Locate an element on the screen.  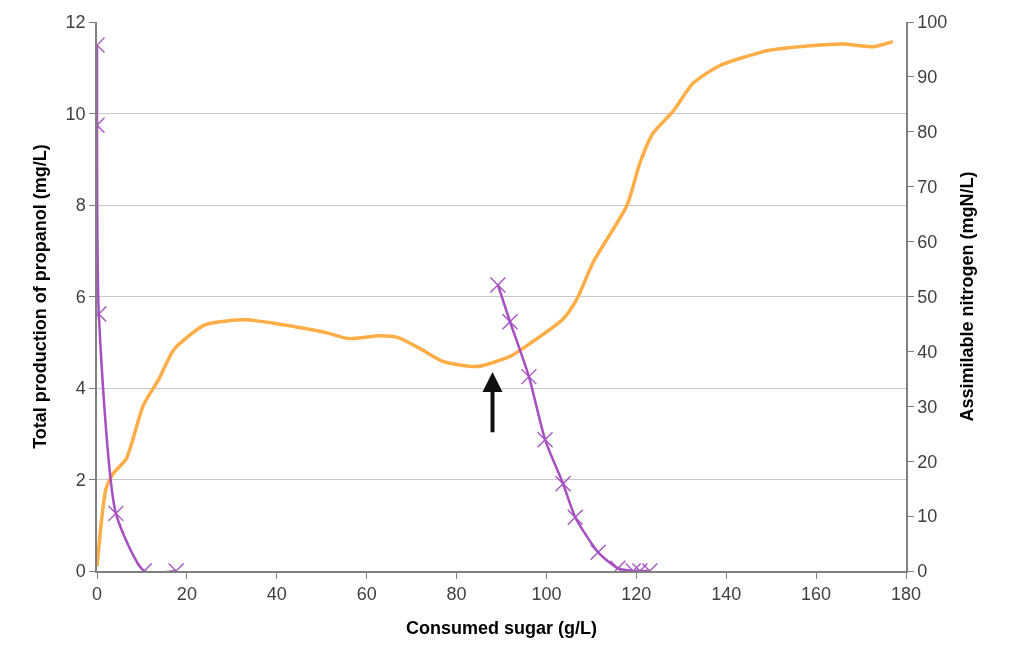
y2-tick-label: 80 is located at coordinates (927, 132).